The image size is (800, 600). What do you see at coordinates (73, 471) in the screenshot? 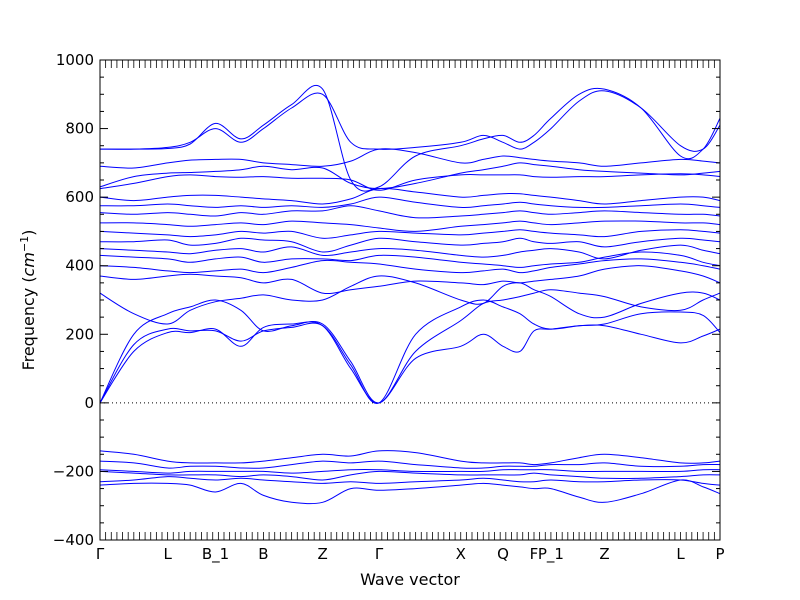
I see `y-tick-label: −200` at bounding box center [73, 471].